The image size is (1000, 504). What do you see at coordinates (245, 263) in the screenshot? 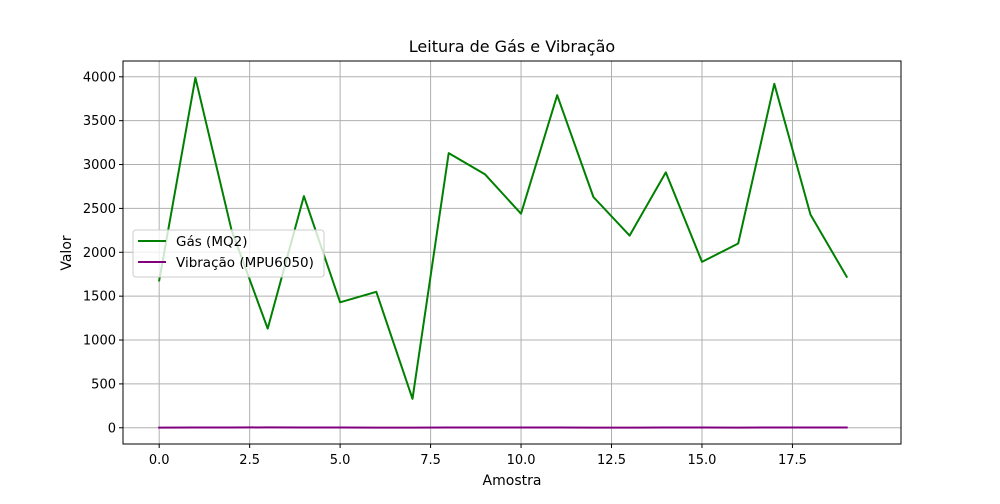
I see `legend-label-vibration: Vibração (MPU6050)` at bounding box center [245, 263].